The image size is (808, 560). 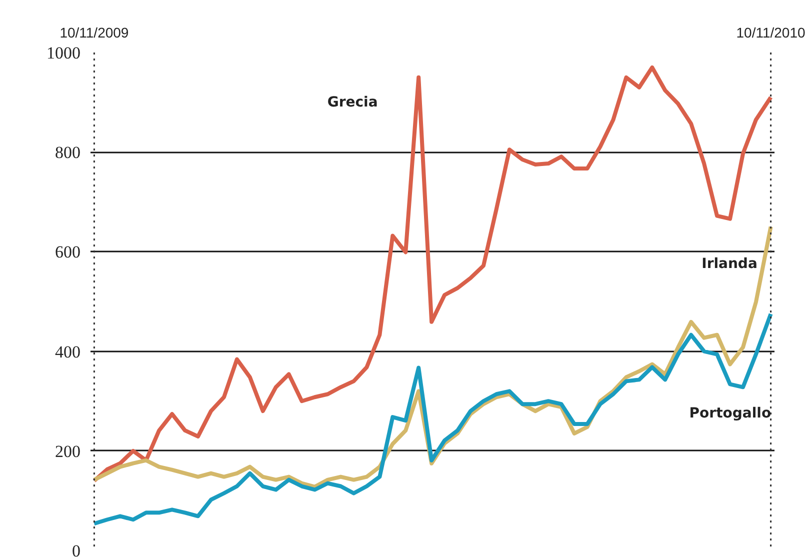 I want to click on y-tick-label: 200, so click(x=67, y=451).